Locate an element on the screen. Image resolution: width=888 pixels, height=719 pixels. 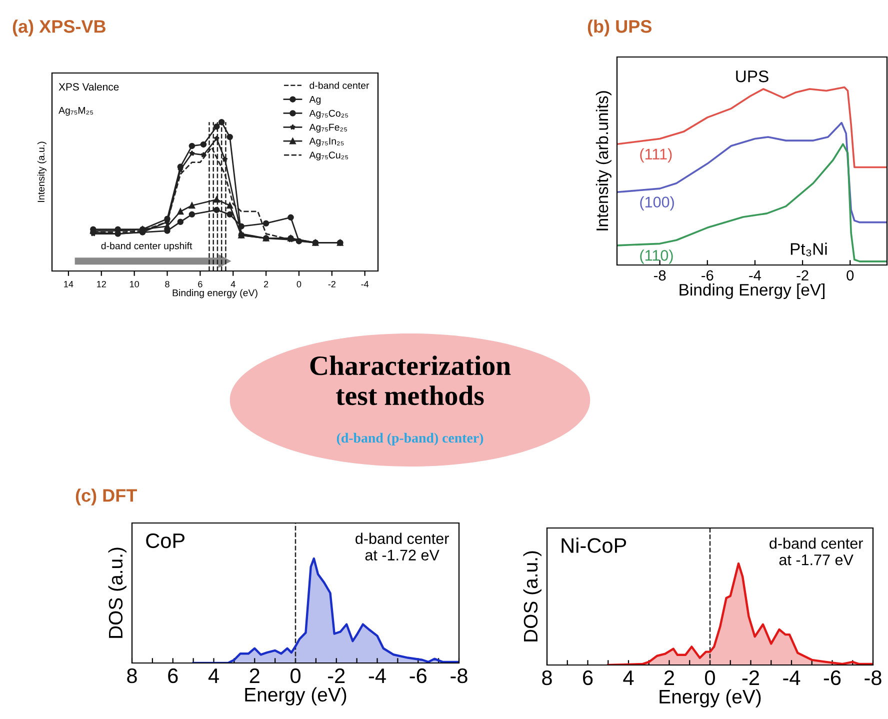
legend-label: Ag is located at coordinates (315, 100).